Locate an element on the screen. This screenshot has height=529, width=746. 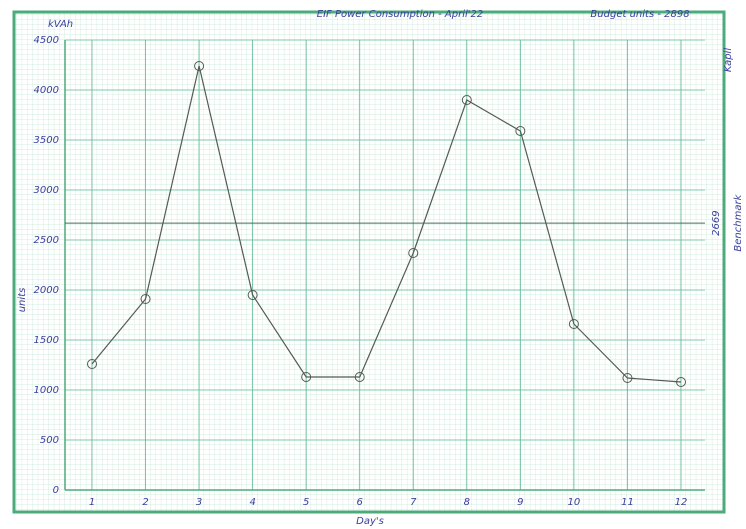
y-tick-label: 4500 is located at coordinates (46, 40).